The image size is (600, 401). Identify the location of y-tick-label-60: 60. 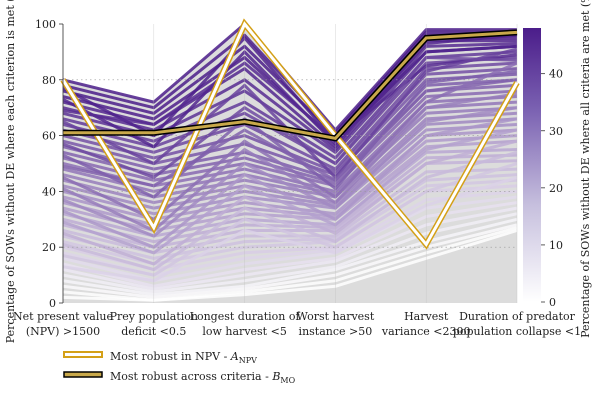
(49, 136).